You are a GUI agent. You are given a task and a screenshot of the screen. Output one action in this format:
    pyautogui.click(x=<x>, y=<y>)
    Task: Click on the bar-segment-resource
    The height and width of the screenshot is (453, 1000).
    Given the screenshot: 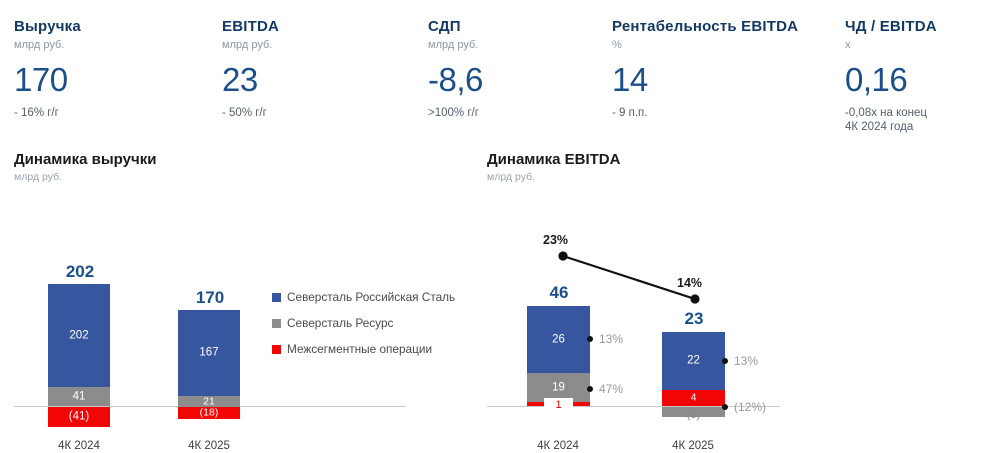 What is the action you would take?
    pyautogui.click(x=693, y=412)
    